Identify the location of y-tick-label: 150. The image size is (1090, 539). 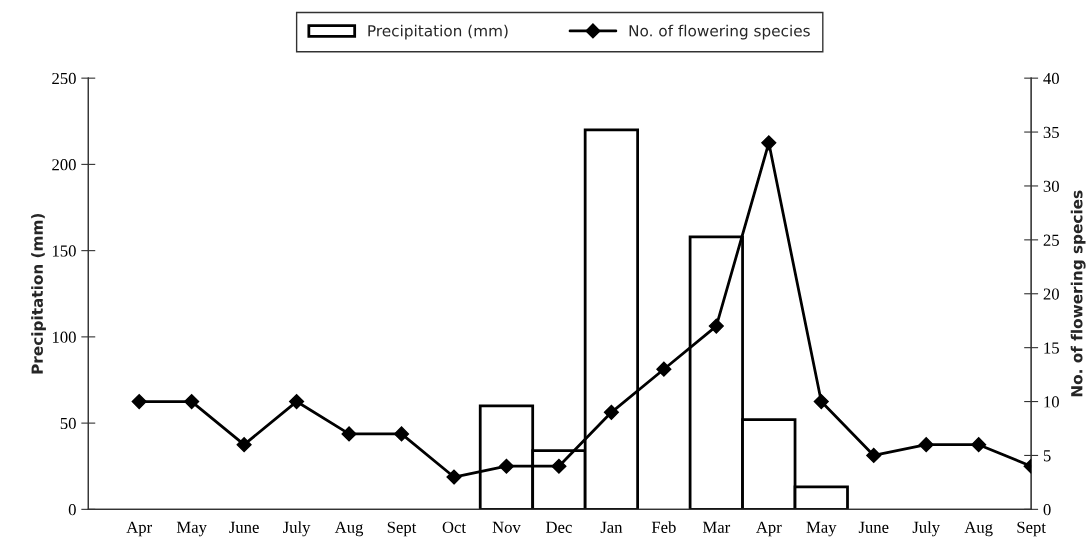
(64, 251).